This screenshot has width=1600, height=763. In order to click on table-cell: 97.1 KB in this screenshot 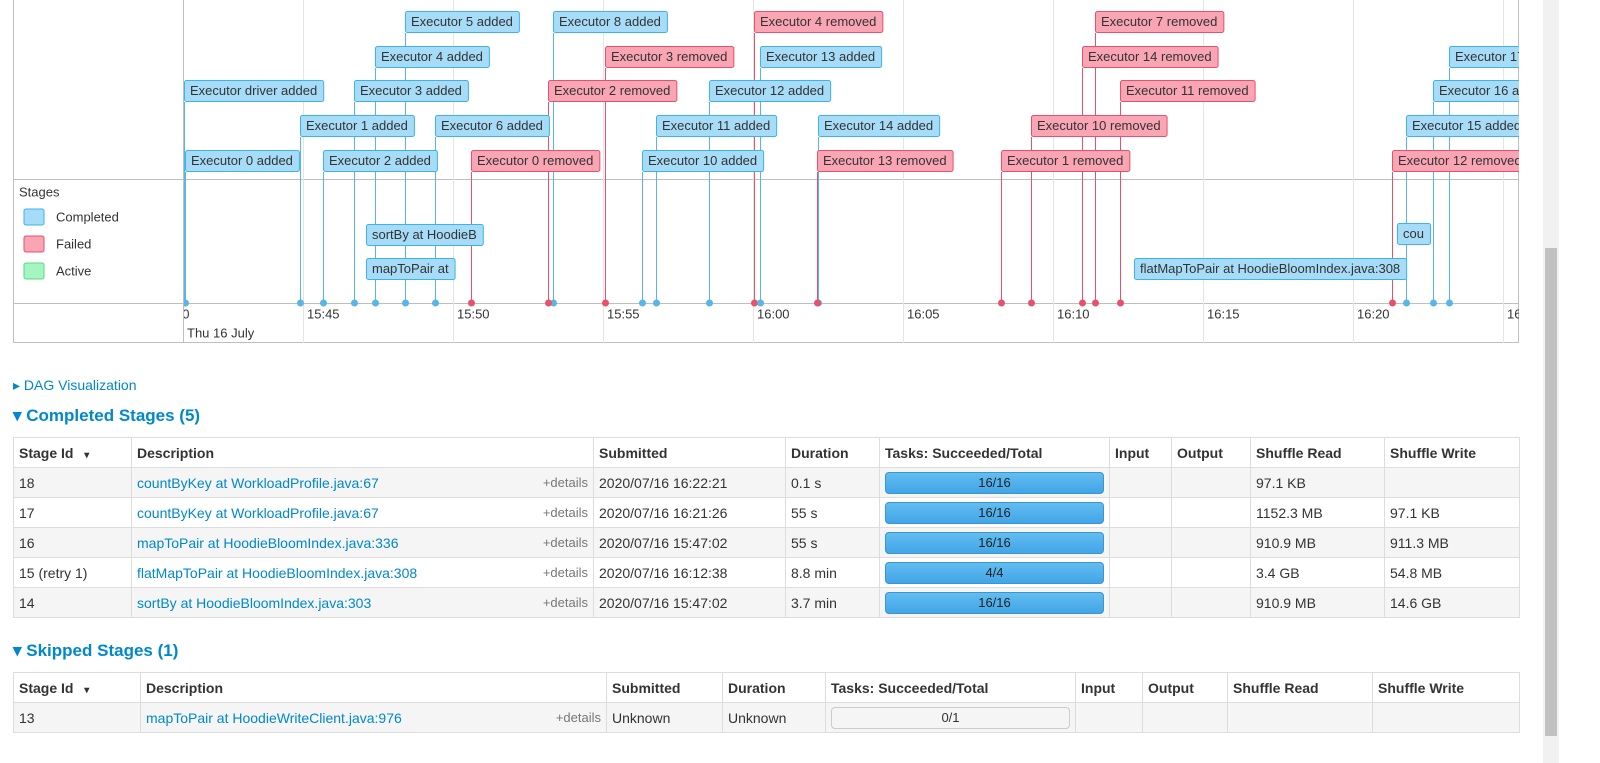, I will do `click(1317, 482)`.